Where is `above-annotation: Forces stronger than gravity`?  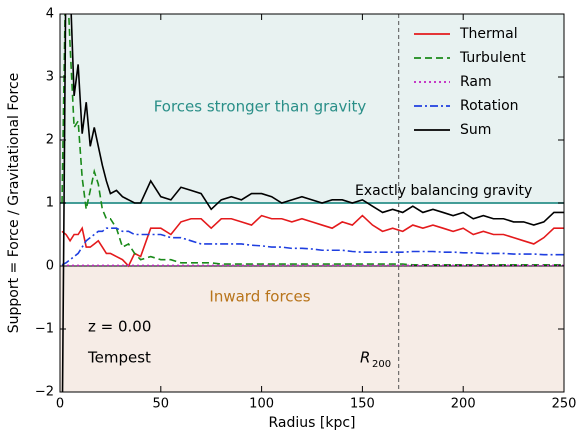 above-annotation: Forces stronger than gravity is located at coordinates (260, 107).